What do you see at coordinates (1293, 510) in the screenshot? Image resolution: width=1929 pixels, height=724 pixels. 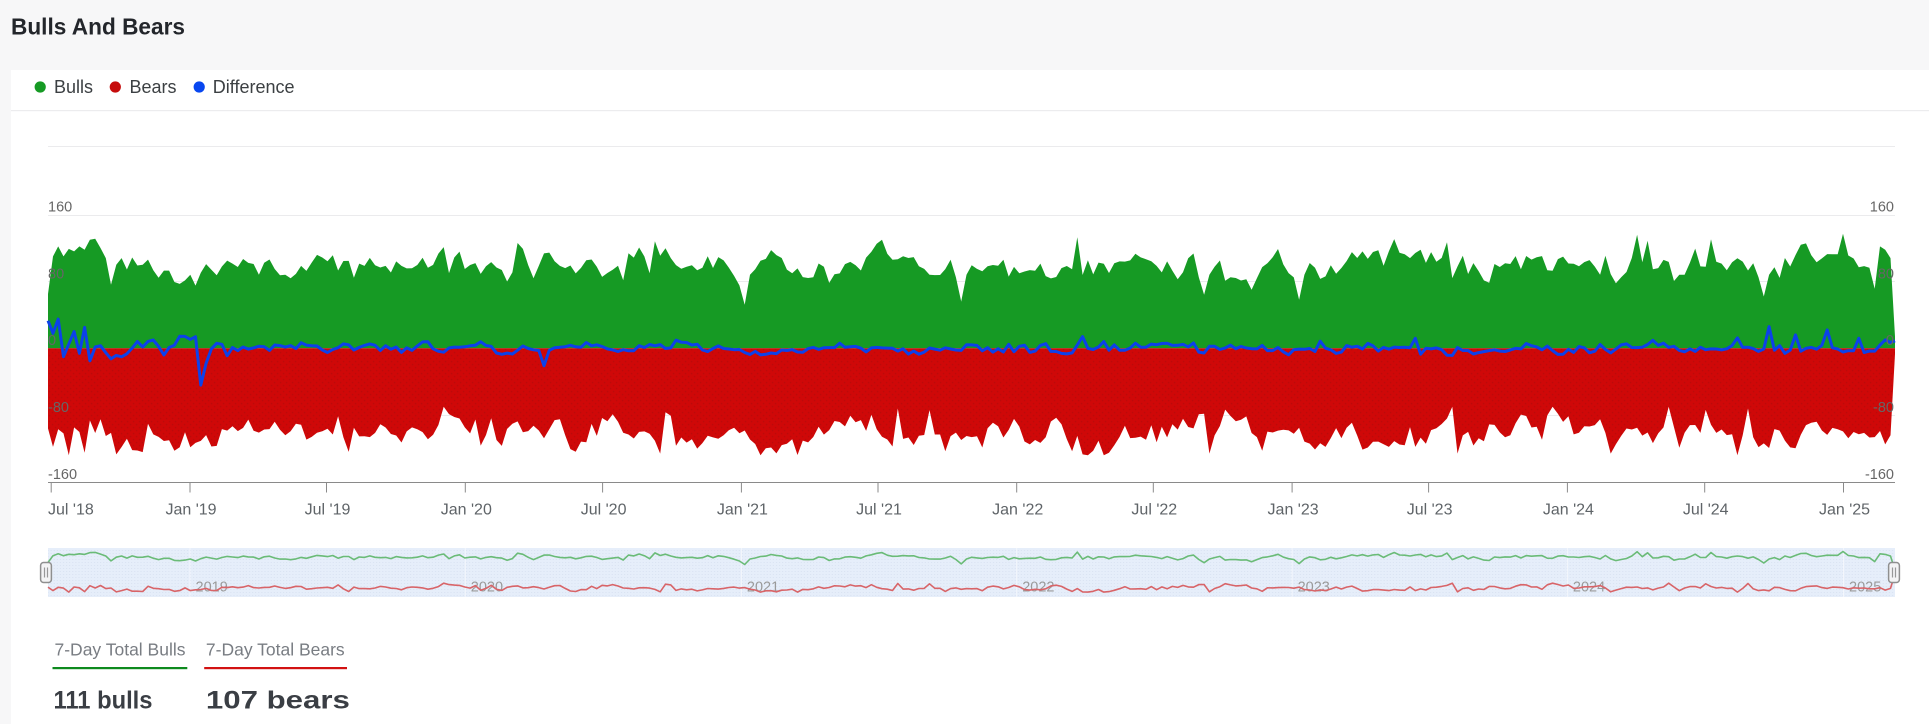 I see `svg-text: Jan '23` at bounding box center [1293, 510].